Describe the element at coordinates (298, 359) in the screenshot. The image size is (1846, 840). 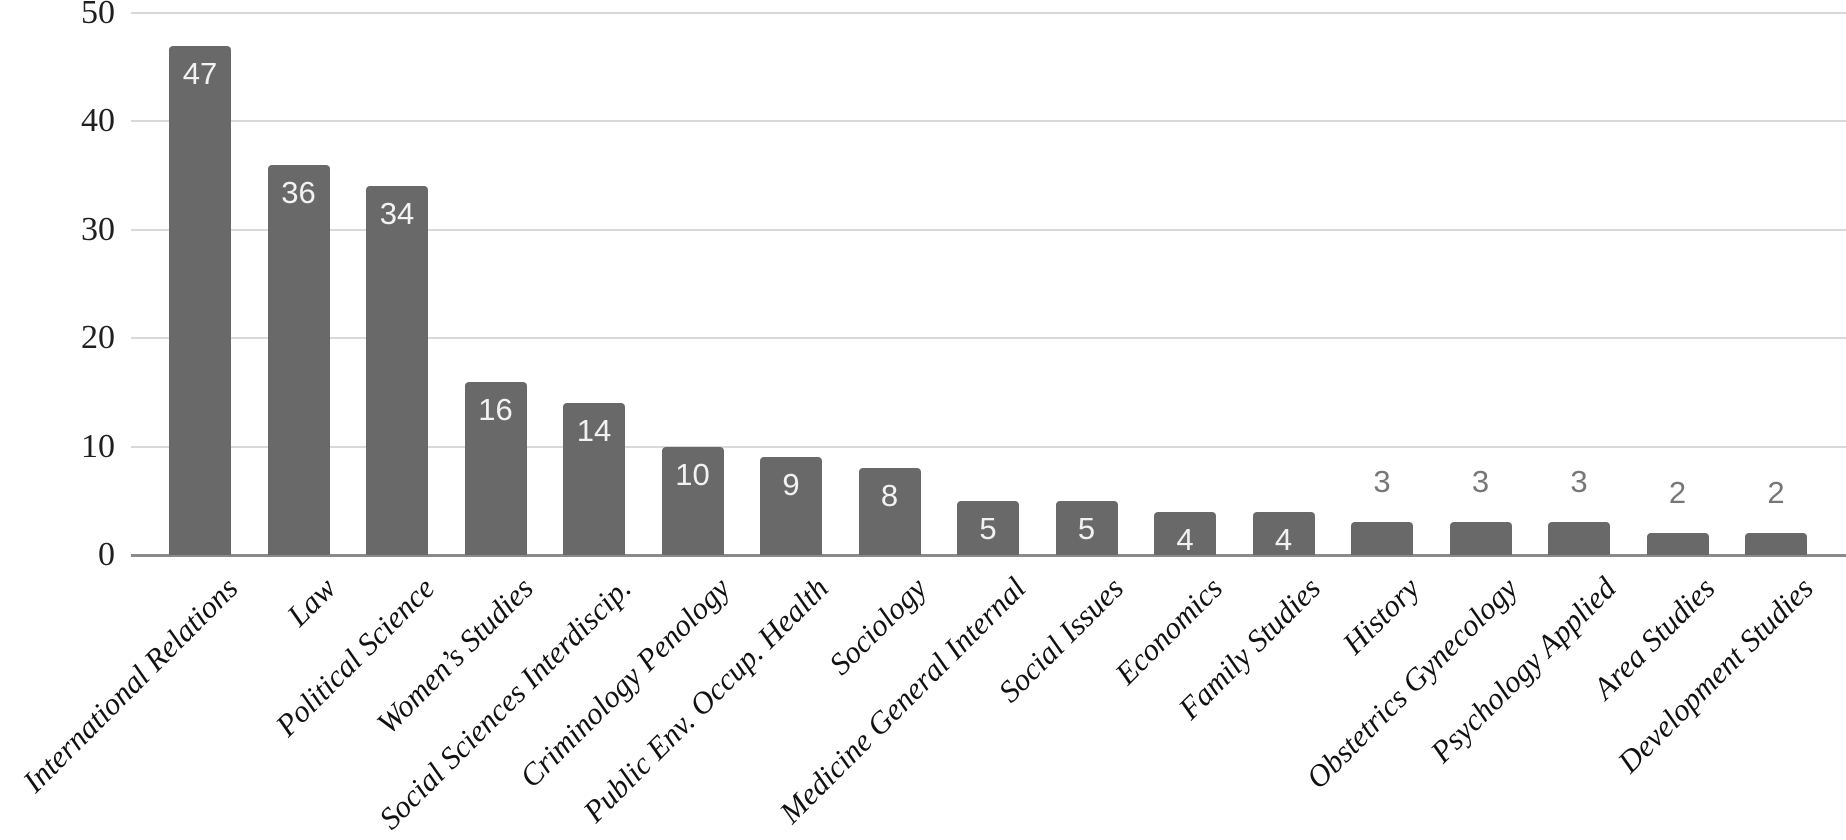
I see `bar: 36` at that location.